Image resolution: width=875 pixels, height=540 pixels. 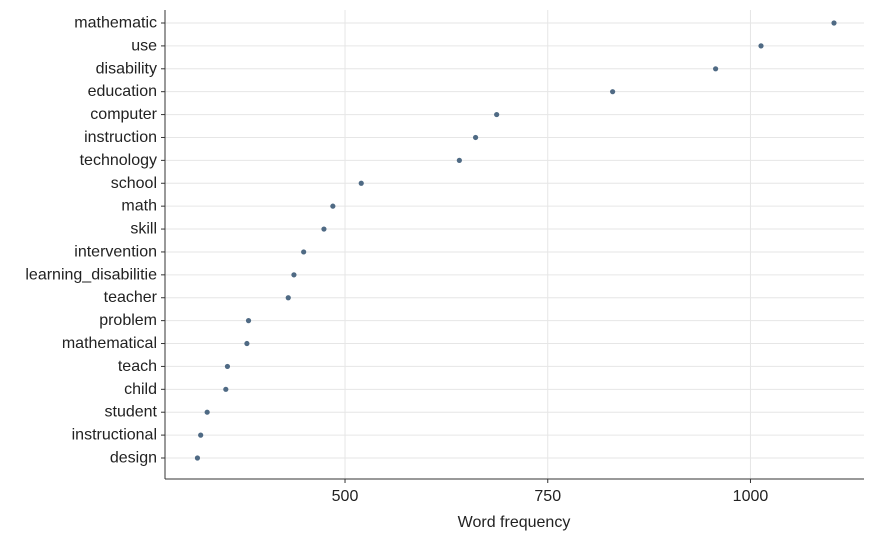 I want to click on y-tick-label: skill, so click(x=143, y=229).